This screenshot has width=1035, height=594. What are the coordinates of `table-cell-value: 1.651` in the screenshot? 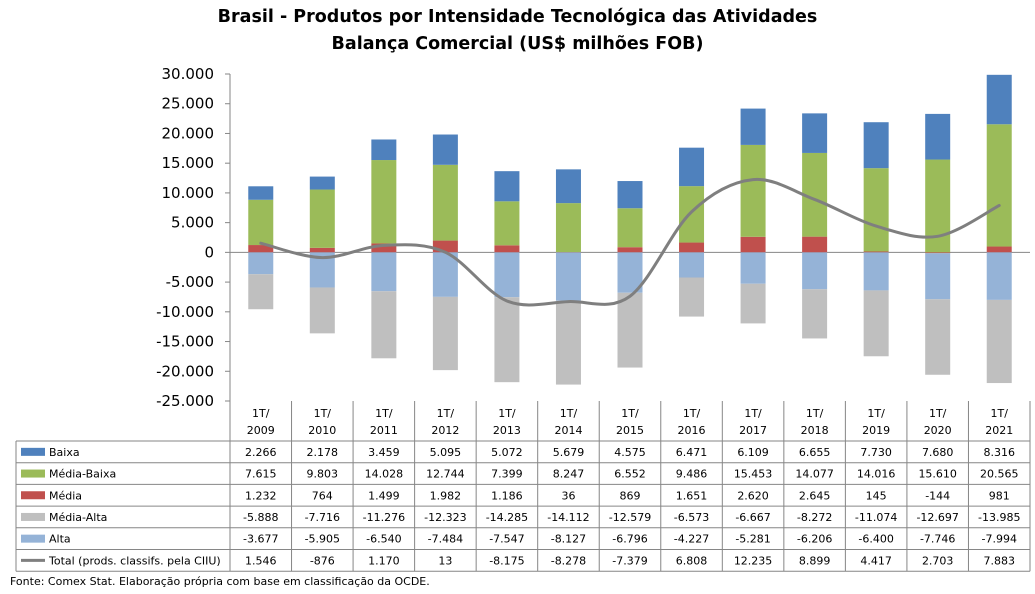 It's located at (692, 495).